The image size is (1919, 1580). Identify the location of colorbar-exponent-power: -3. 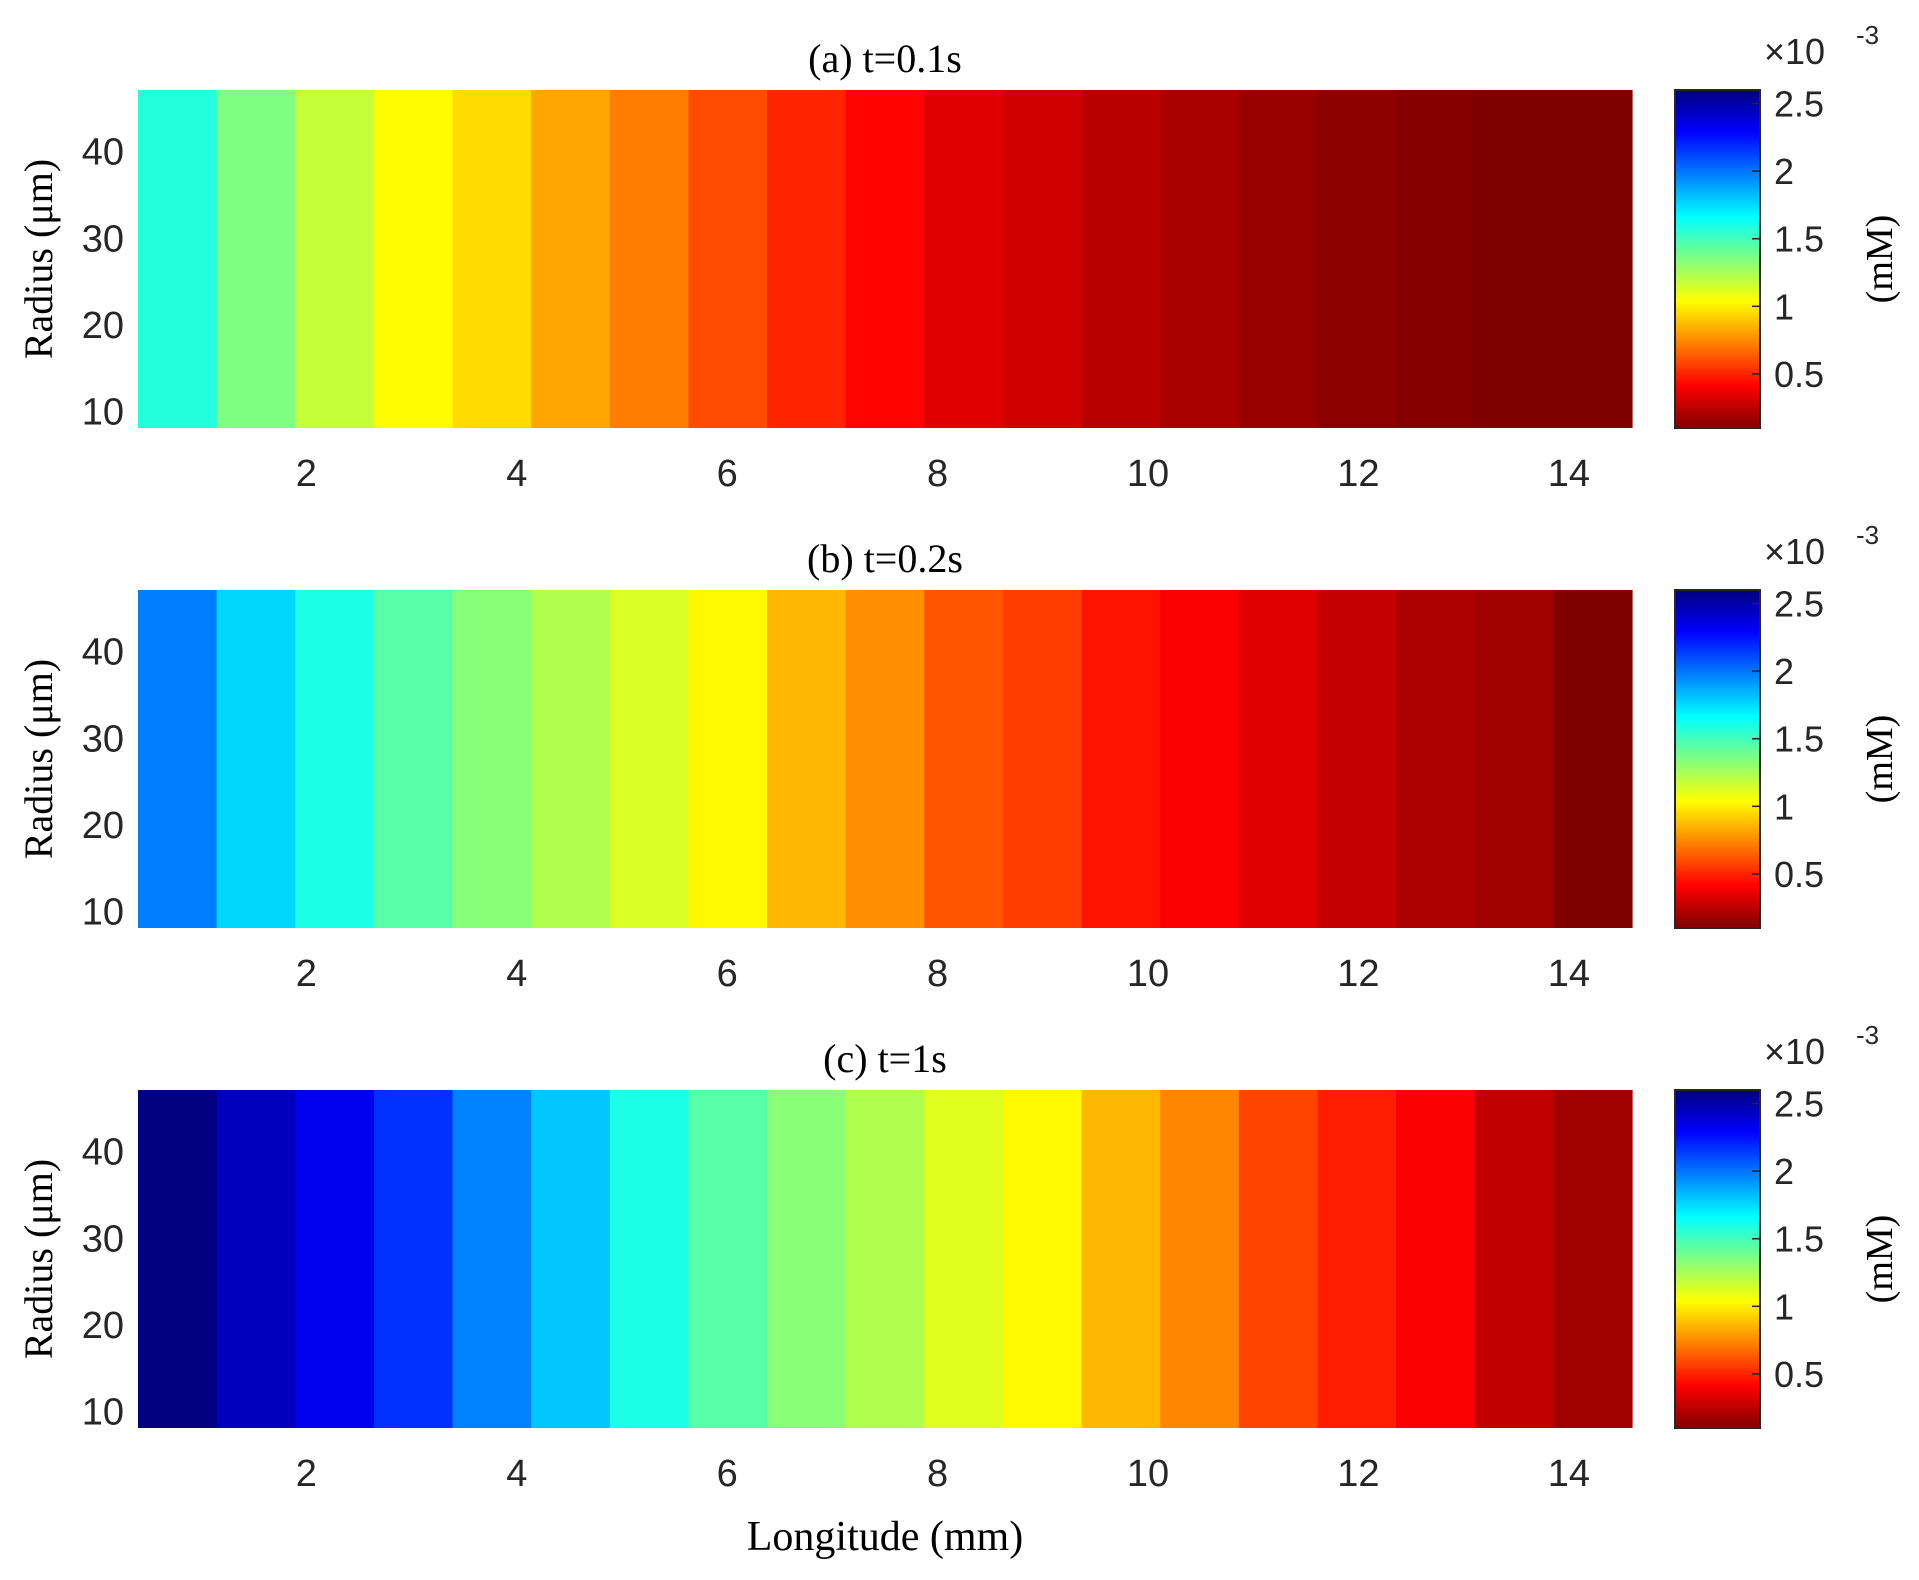
(1867, 35).